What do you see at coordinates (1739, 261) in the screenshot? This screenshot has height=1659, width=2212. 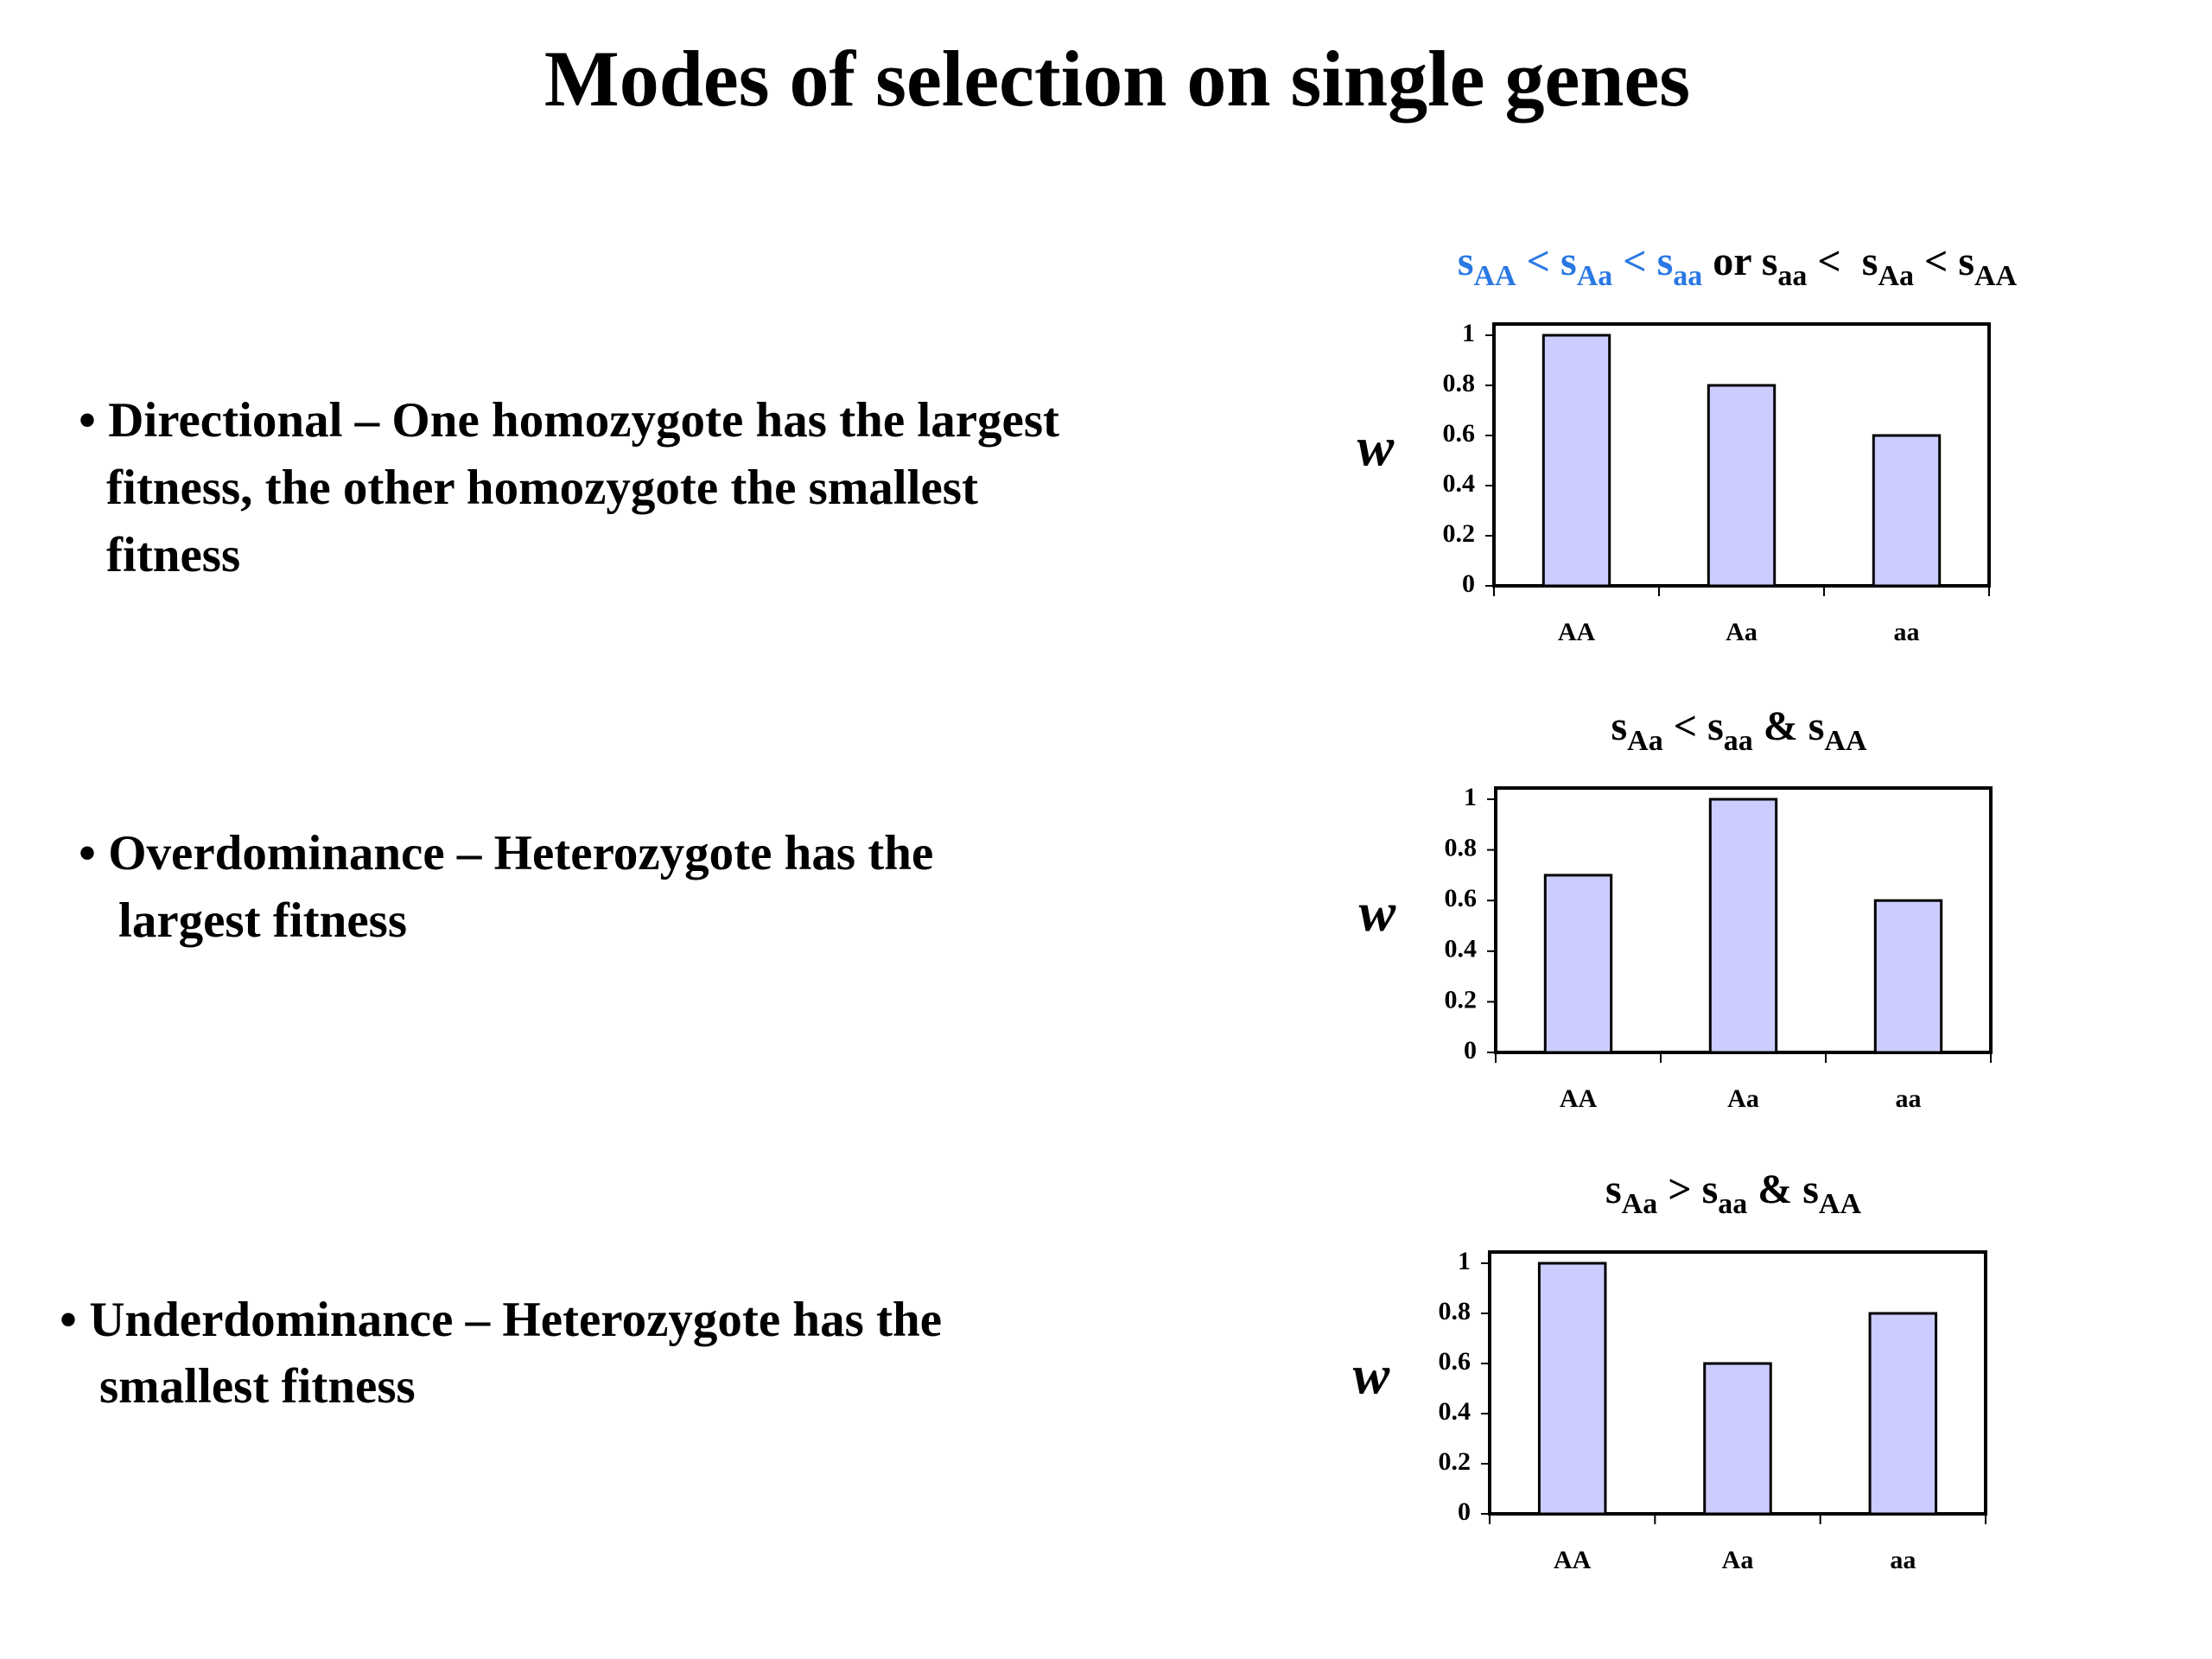 I see `title-text: or s` at bounding box center [1739, 261].